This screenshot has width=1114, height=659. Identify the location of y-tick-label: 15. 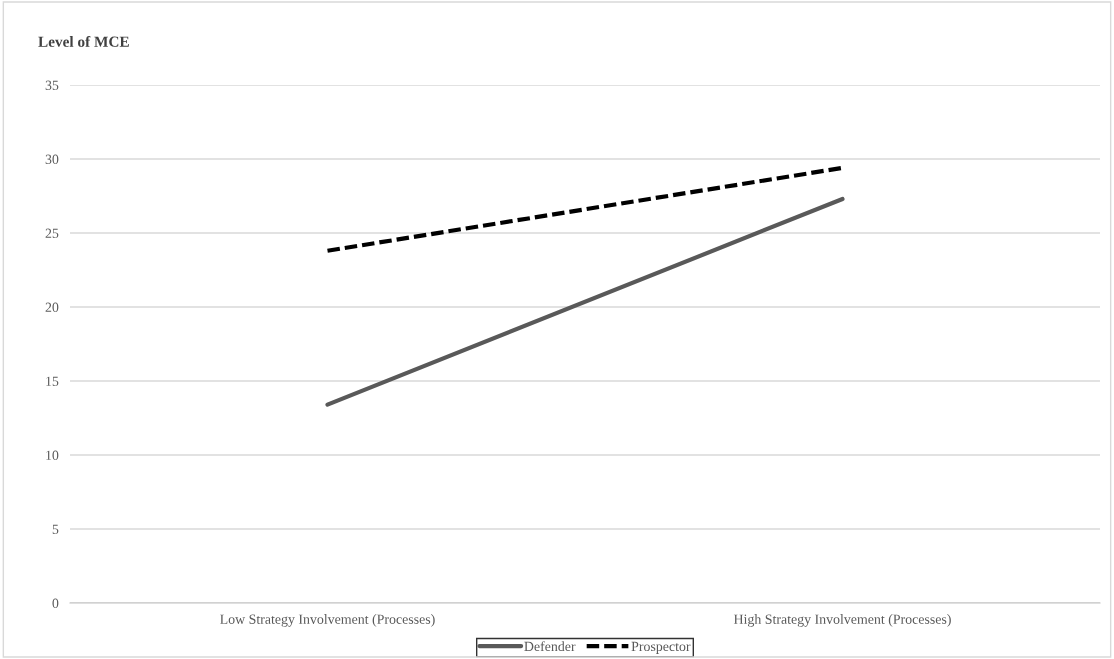
(52, 381).